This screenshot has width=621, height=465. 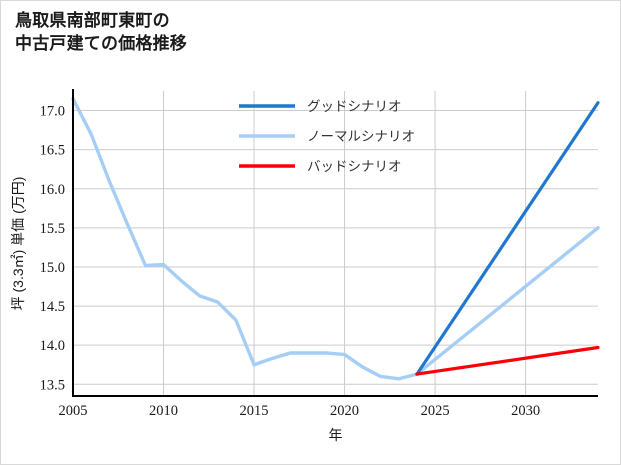 I want to click on x-tick-label: 2015, so click(x=254, y=411).